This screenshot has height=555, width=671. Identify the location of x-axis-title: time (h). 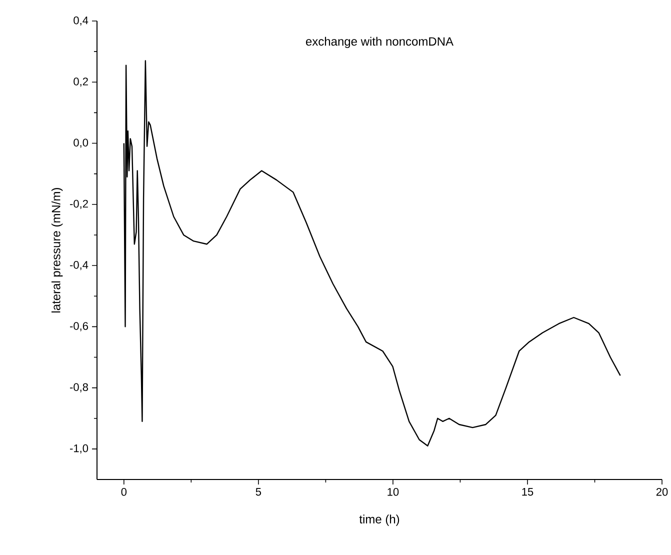
(379, 520).